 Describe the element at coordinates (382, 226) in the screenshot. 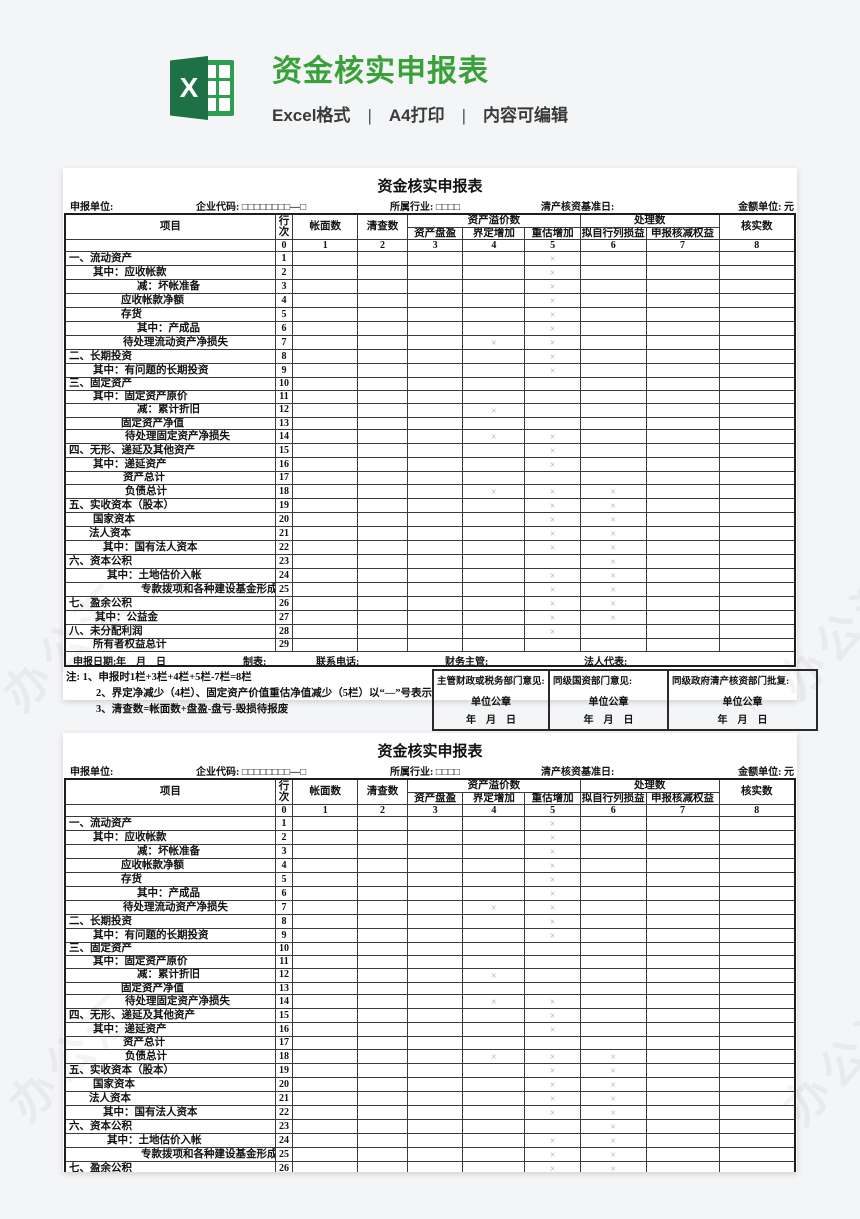

I see `col-header-check-value: 清查数` at that location.